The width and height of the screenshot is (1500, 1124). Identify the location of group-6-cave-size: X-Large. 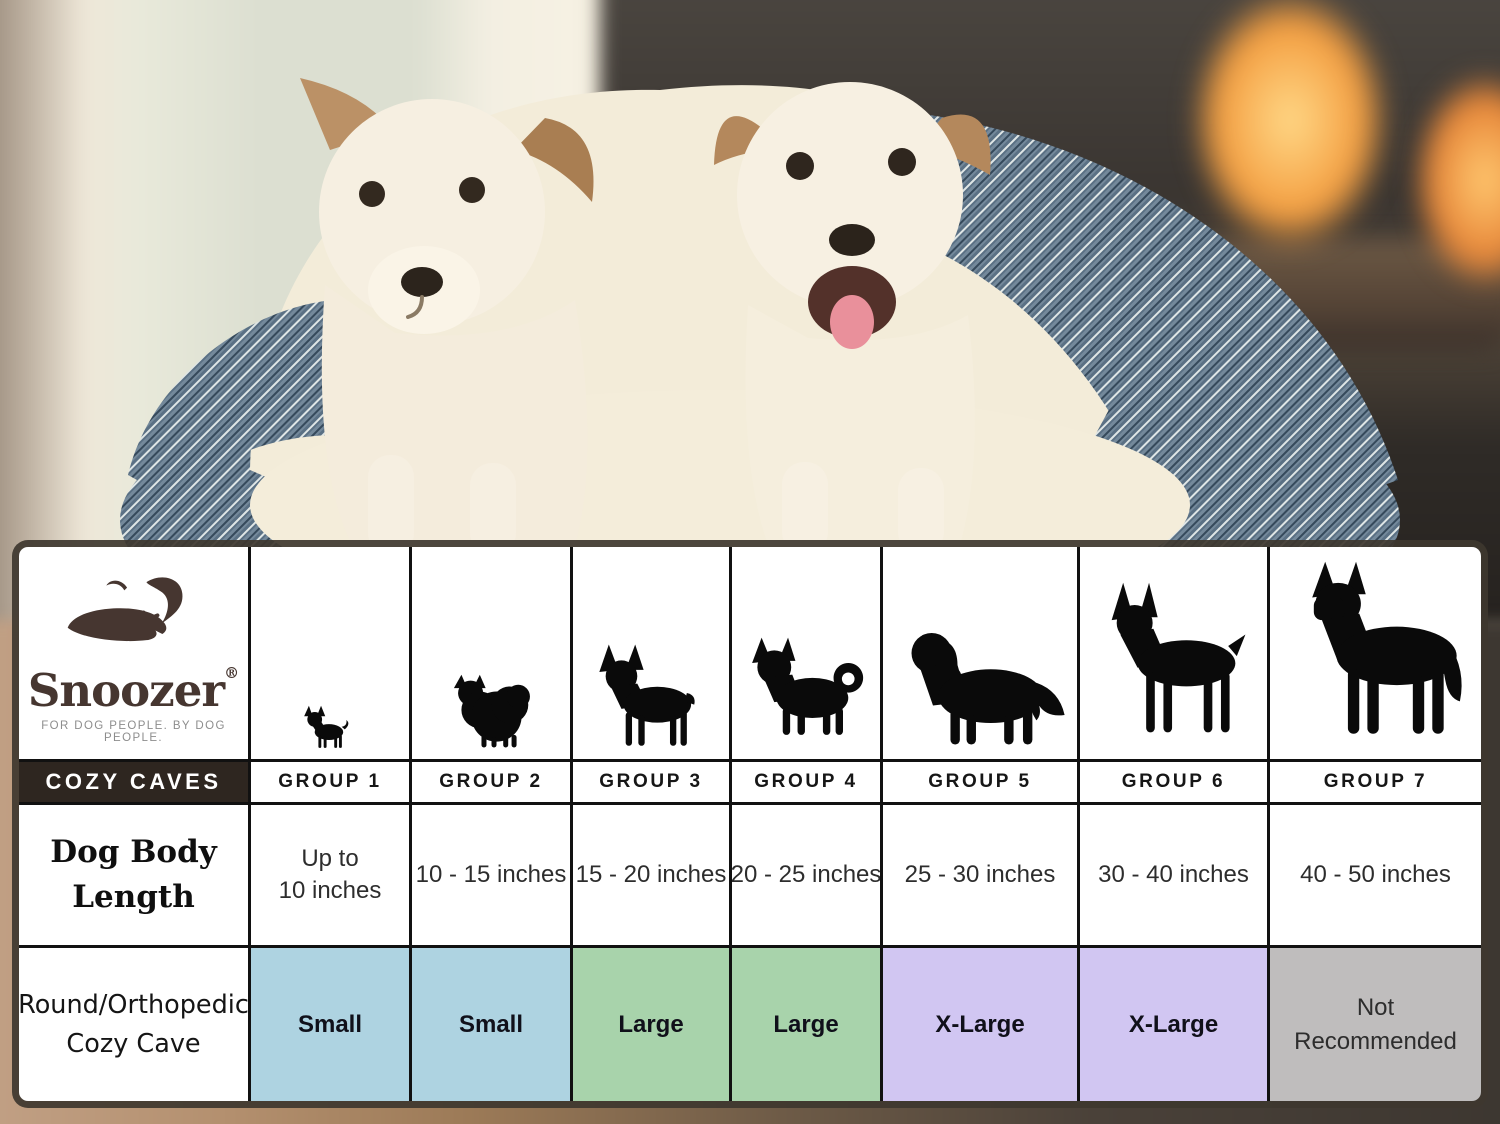
(1173, 1024).